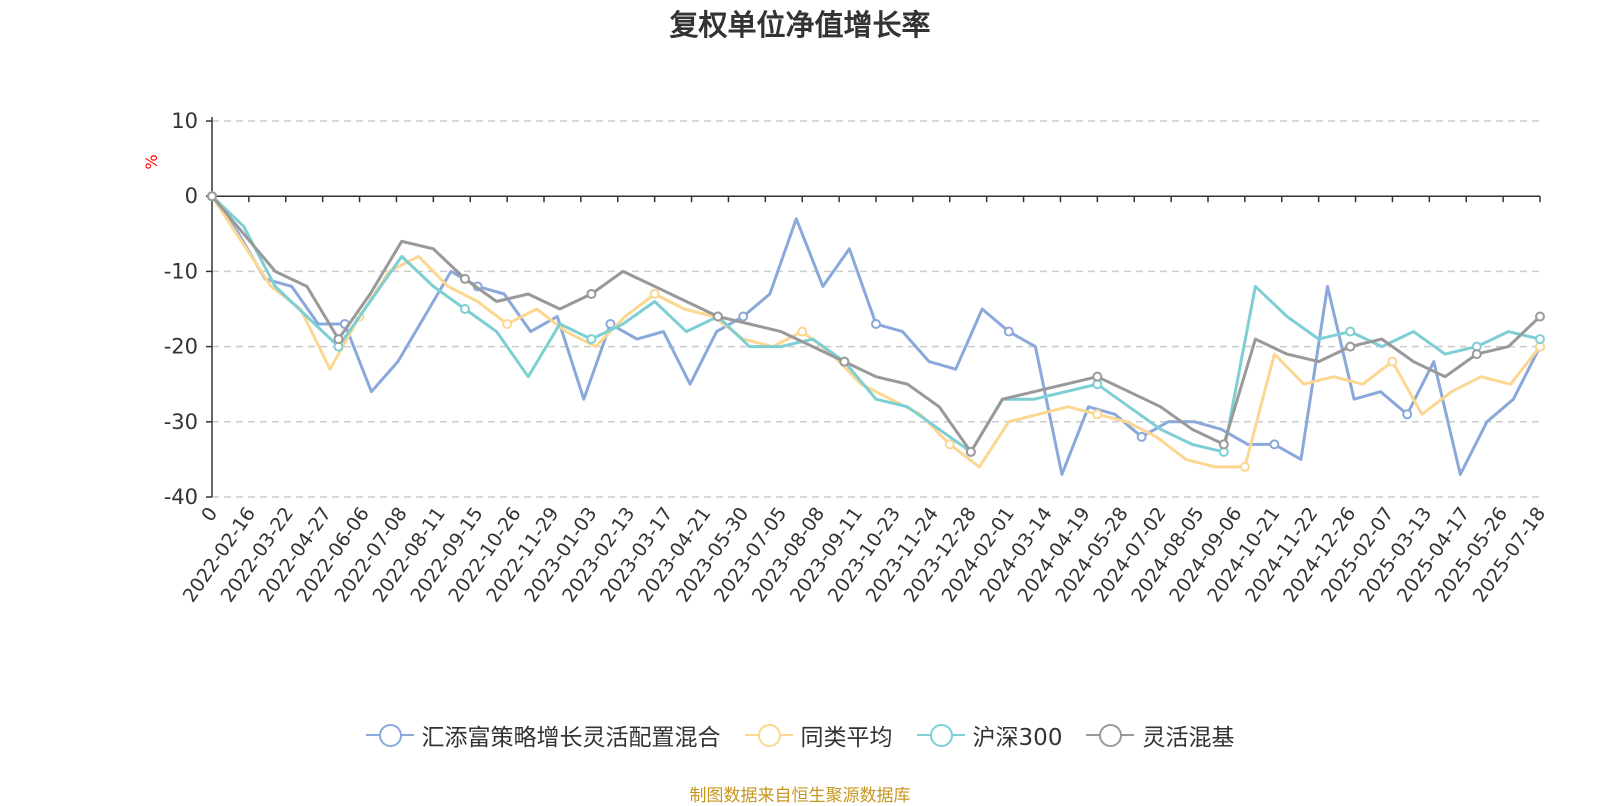  Describe the element at coordinates (800, 25) in the screenshot. I see `chart-title: 复权单位净值增长率` at that location.